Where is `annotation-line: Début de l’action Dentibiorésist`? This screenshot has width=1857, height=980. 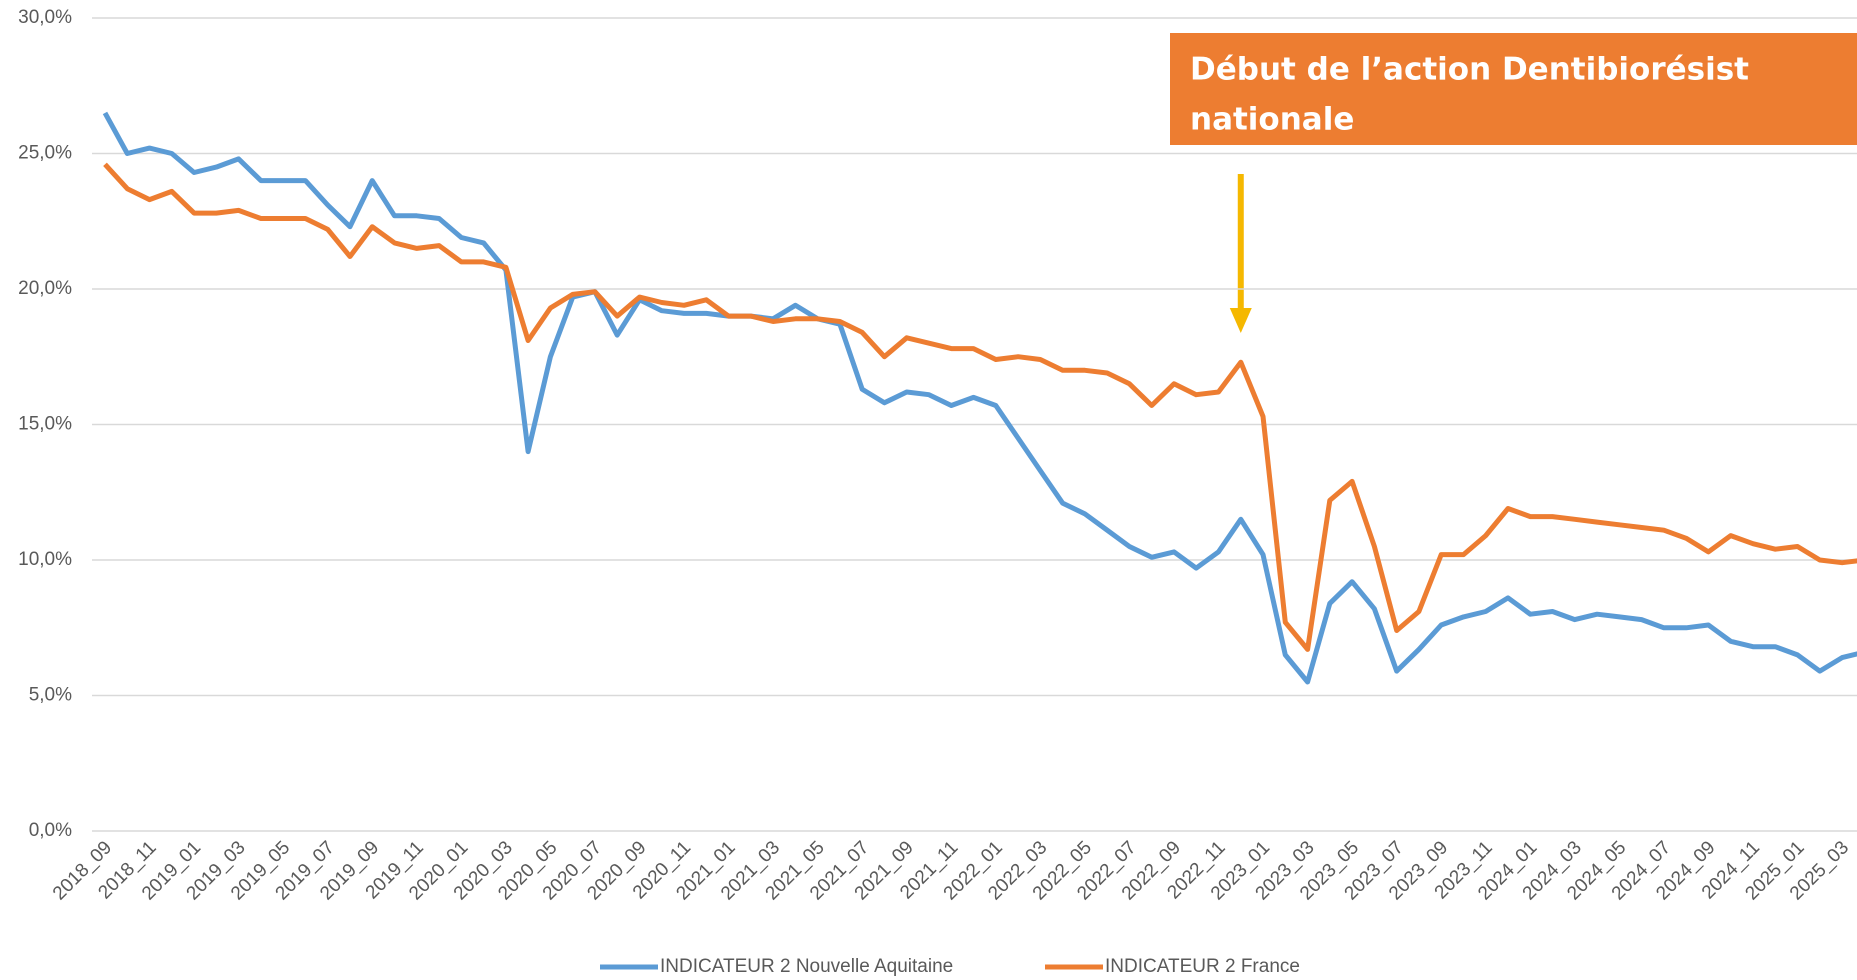
annotation-line: Début de l’action Dentibiorésist is located at coordinates (1469, 70).